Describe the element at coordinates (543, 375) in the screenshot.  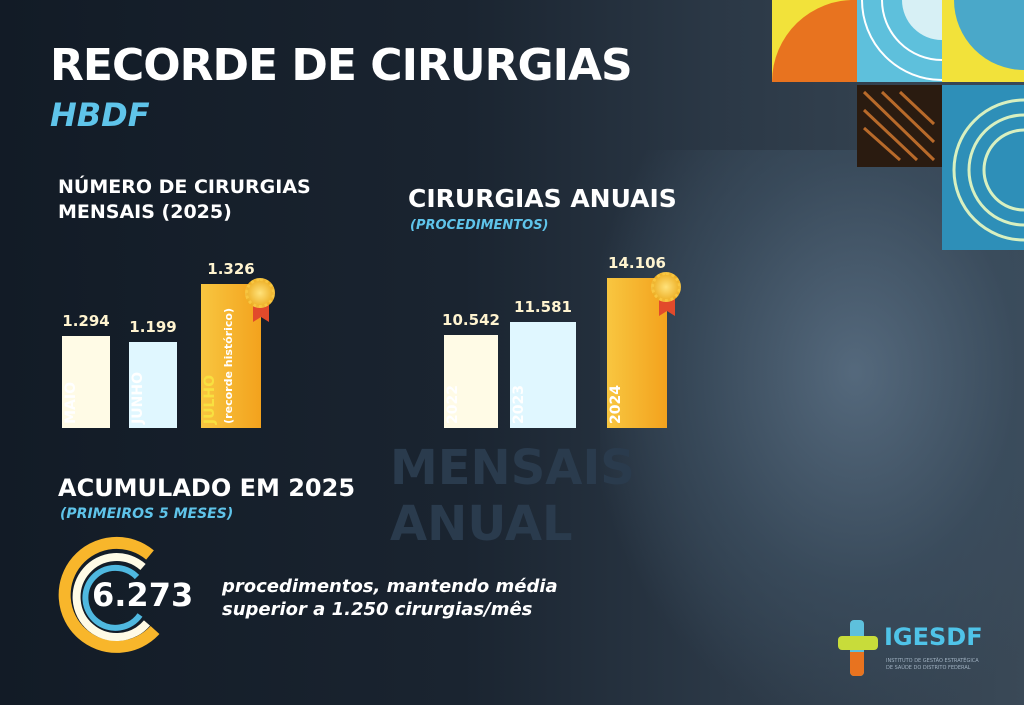
I see `bar-2023: 2023` at that location.